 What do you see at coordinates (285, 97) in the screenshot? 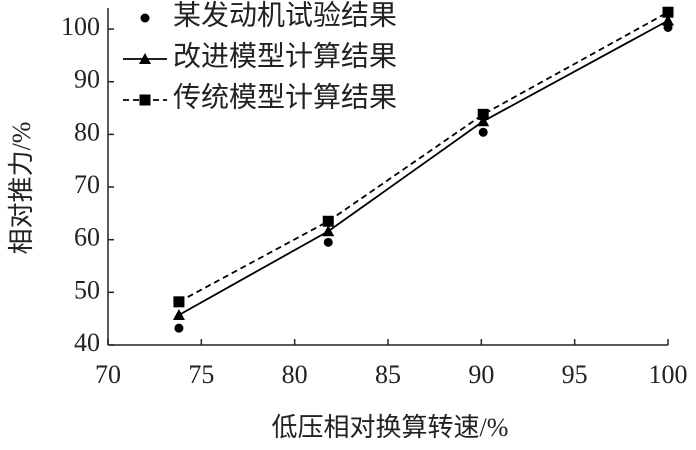
I see `legend-label: 传统模型计算结果` at bounding box center [285, 97].